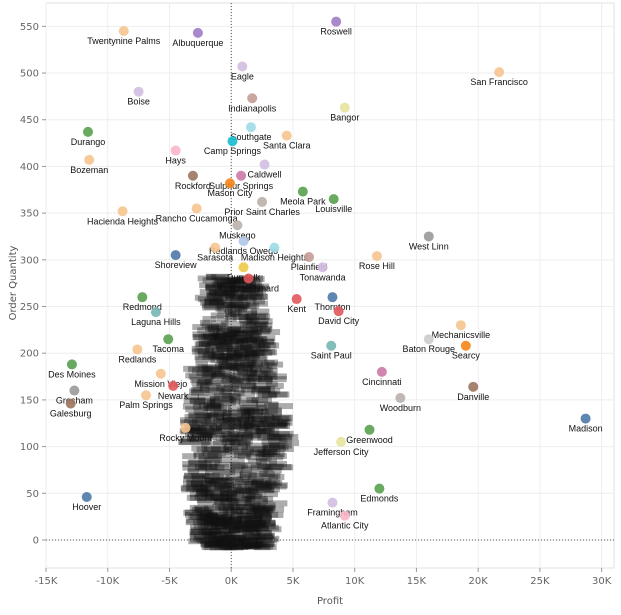  I want to click on y-tick-label: 500, so click(29, 74).